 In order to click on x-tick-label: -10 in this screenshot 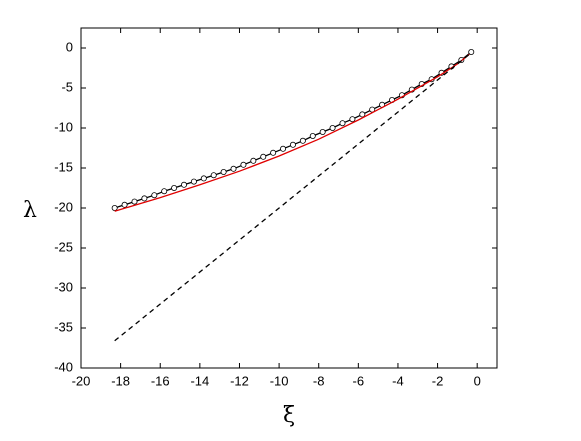, I will do `click(279, 380)`.